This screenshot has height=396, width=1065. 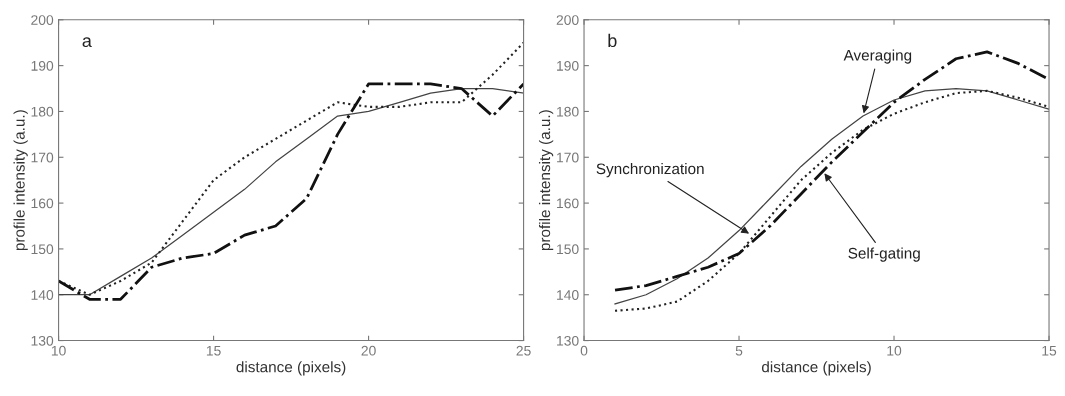 I want to click on annotation: Self-gating, so click(x=884, y=254).